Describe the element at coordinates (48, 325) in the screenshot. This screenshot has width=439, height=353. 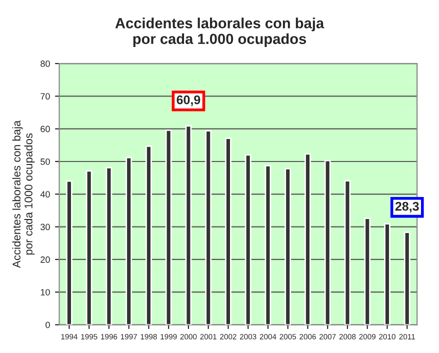
I see `y-tick-label: 0` at that location.